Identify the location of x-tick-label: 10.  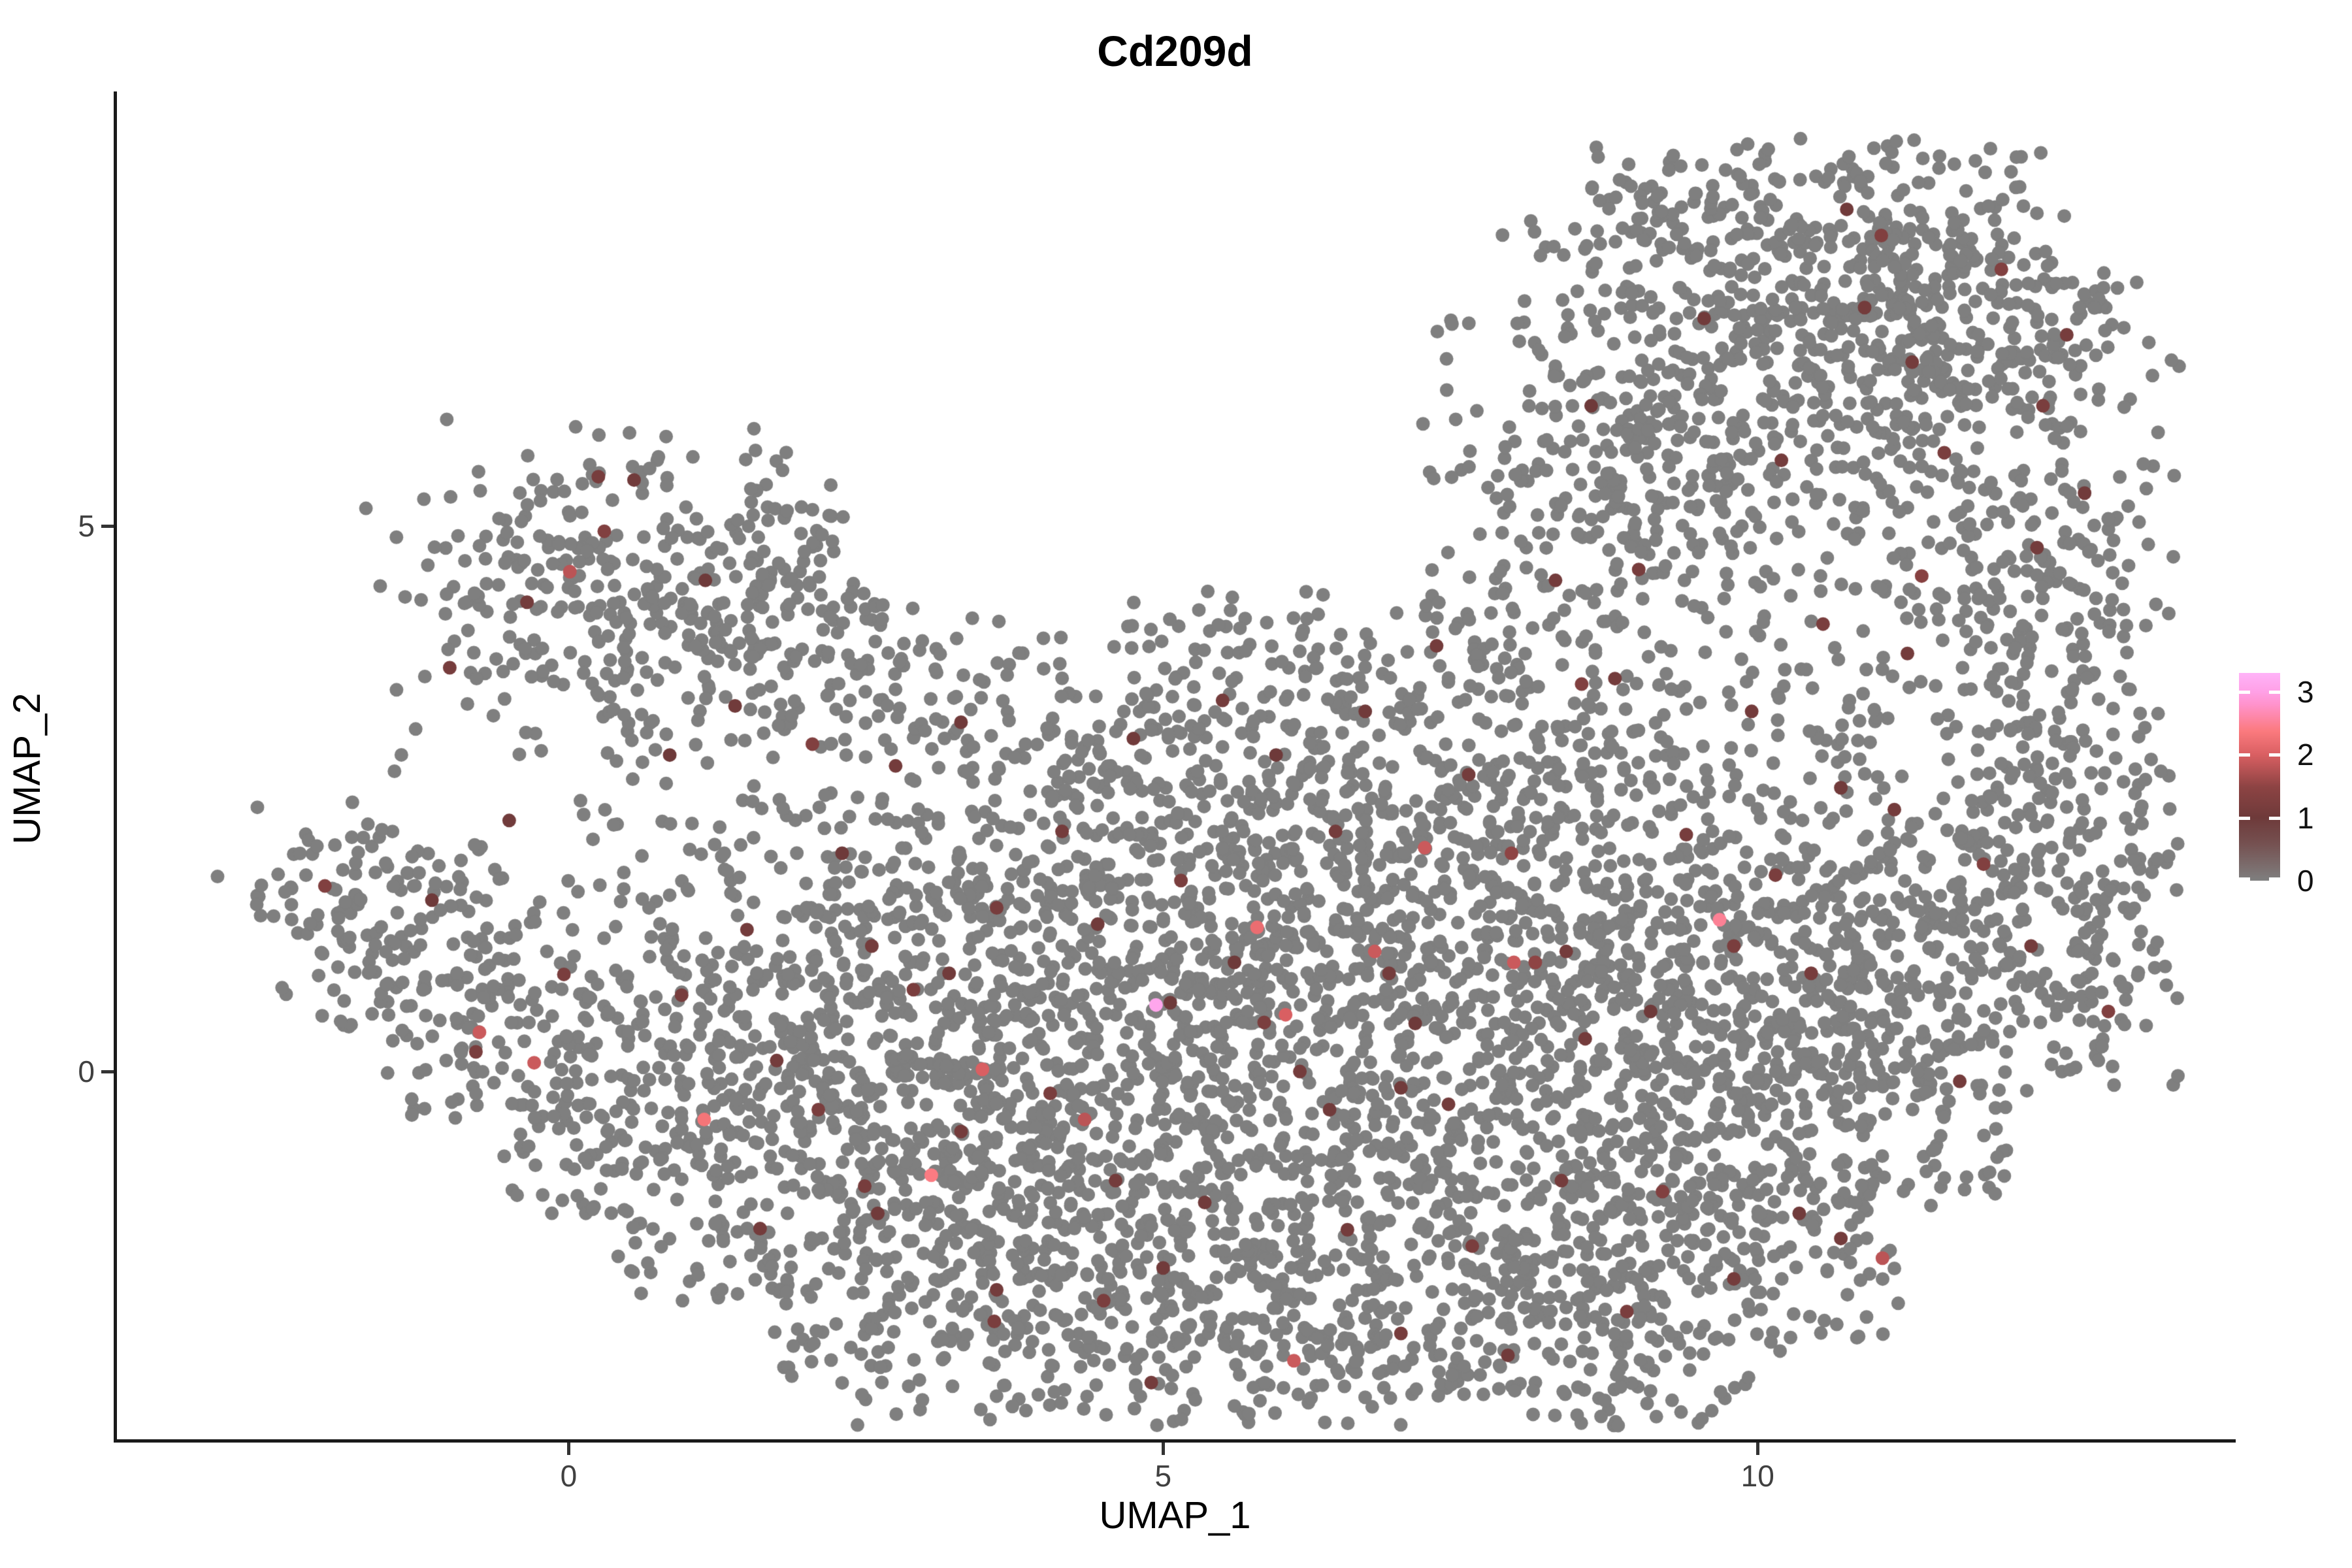
(1757, 1476).